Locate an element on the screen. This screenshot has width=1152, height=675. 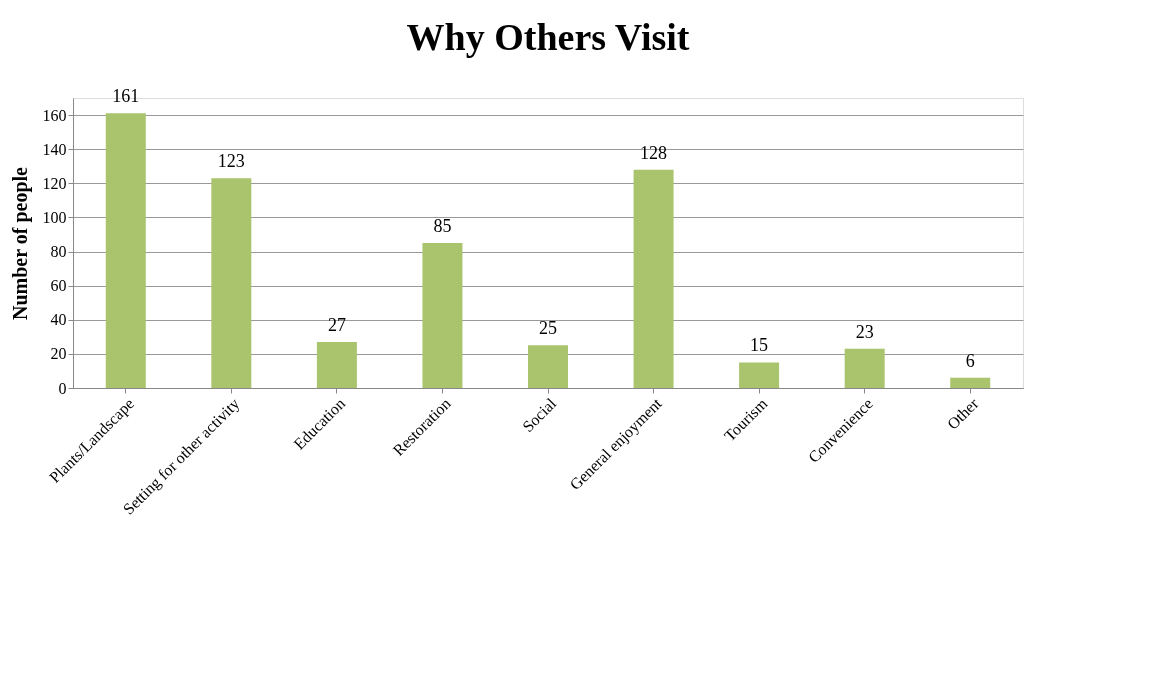
data-label: 25 is located at coordinates (548, 328).